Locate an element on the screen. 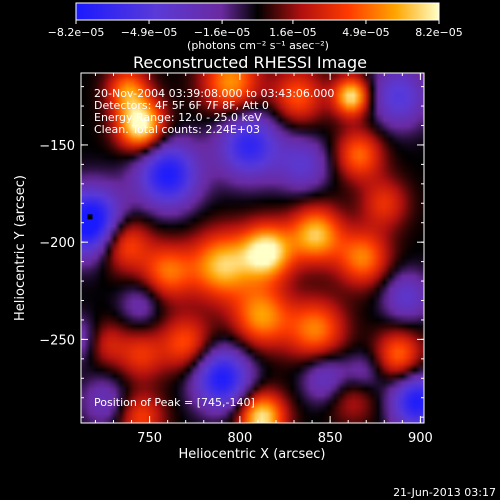  colorbar-tick-label: −8.2e−05 is located at coordinates (76, 32).